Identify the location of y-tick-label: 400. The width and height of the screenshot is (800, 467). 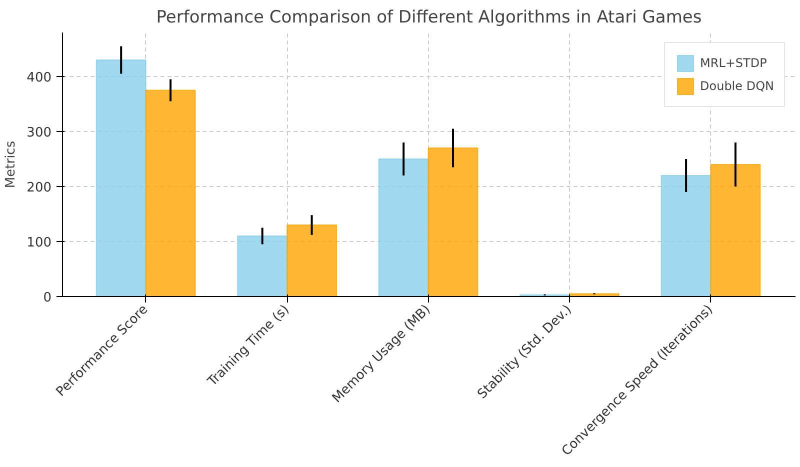
(39, 78).